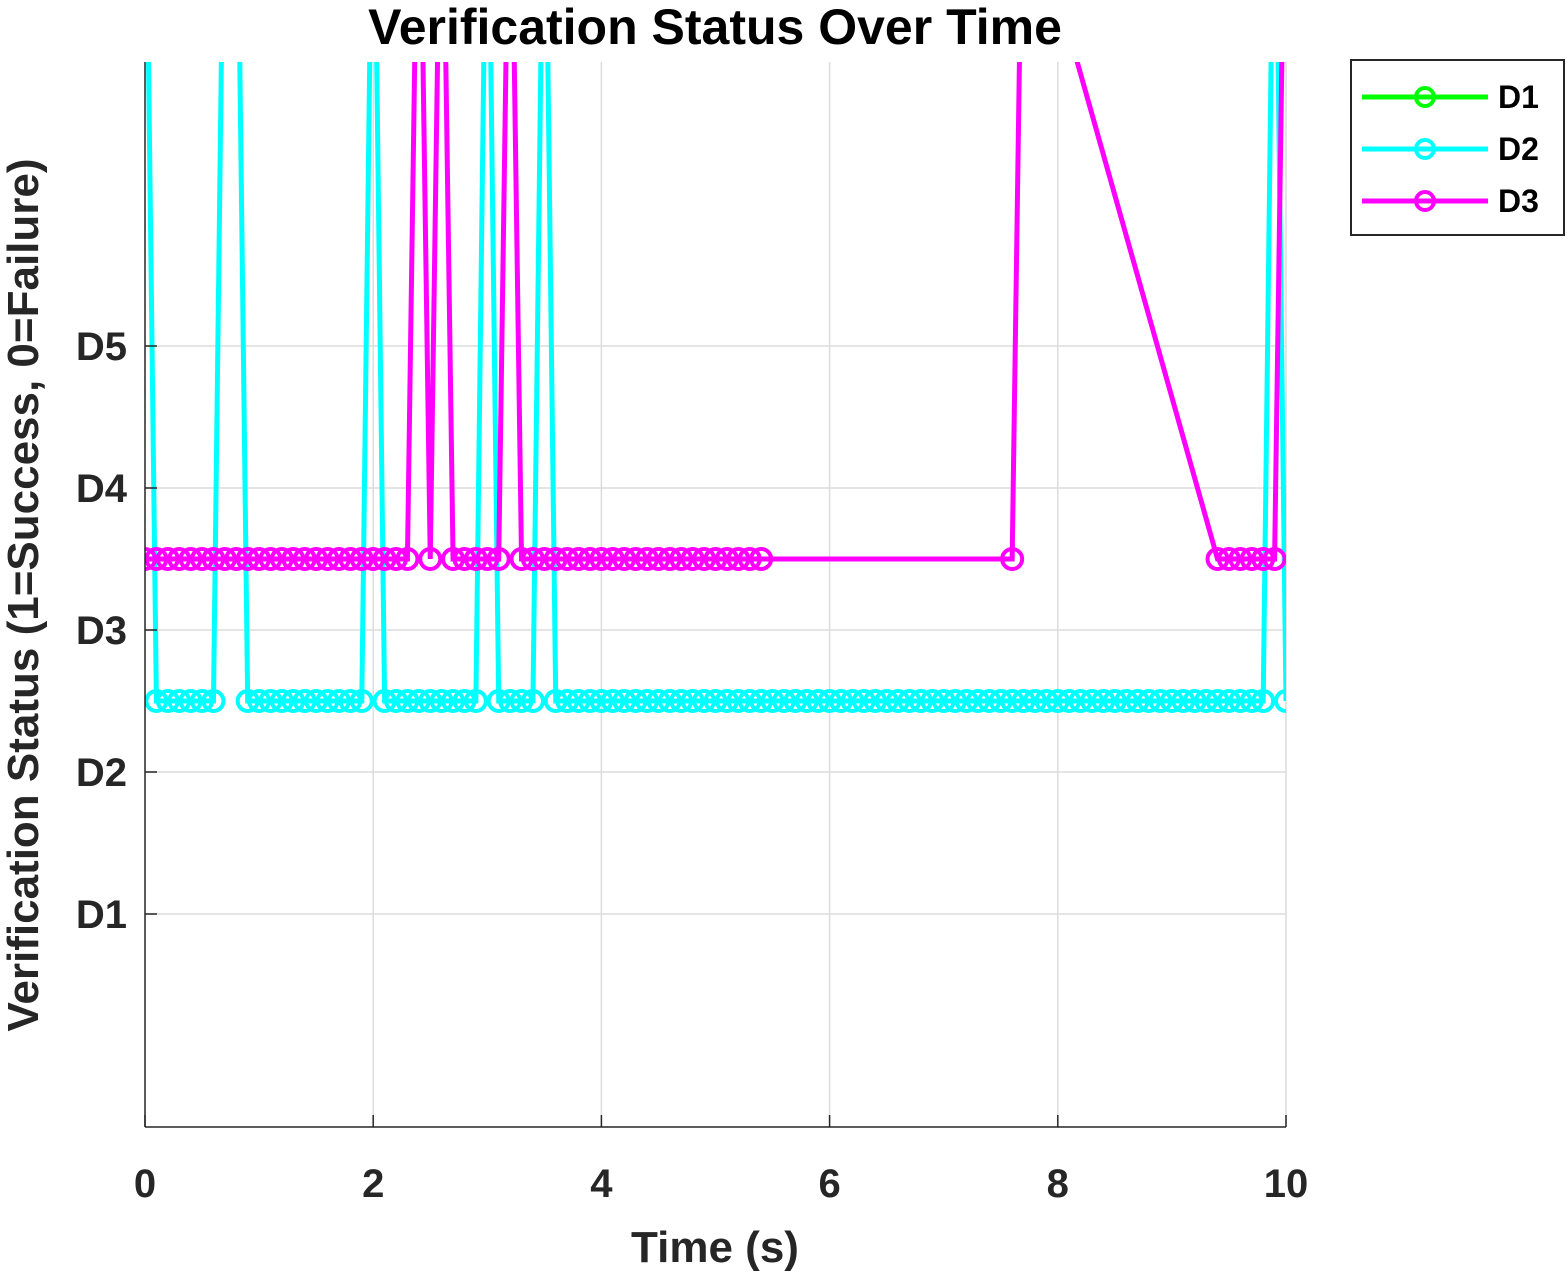  I want to click on x-tick-label: 0, so click(145, 1184).